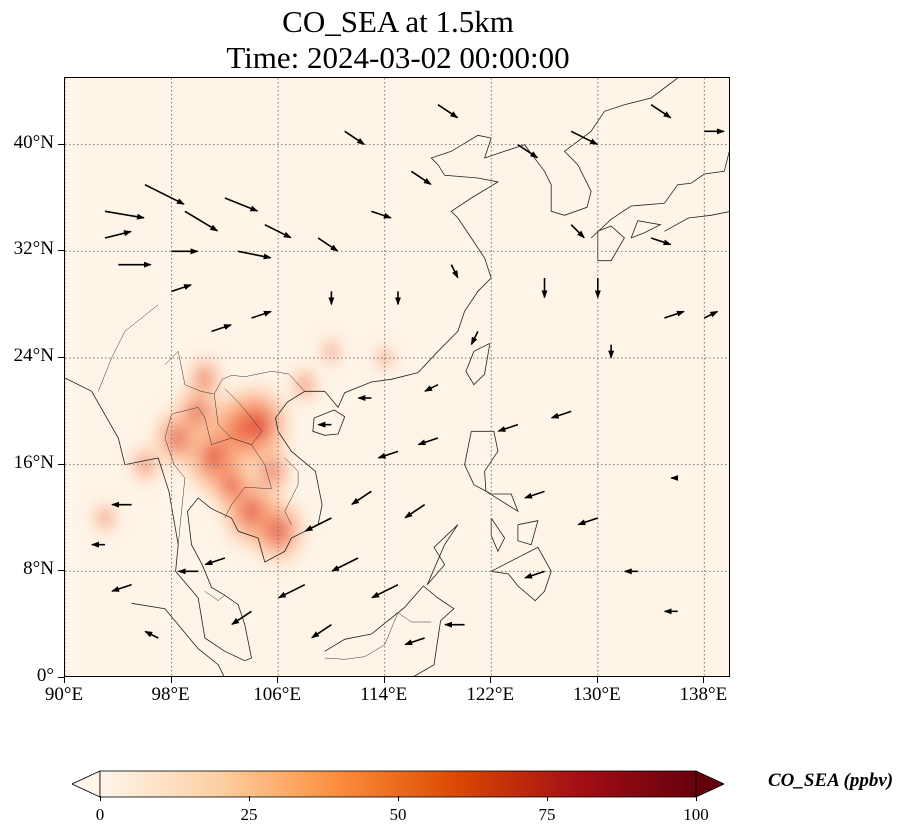  What do you see at coordinates (277, 694) in the screenshot?
I see `lon-tick-label: 106°E` at bounding box center [277, 694].